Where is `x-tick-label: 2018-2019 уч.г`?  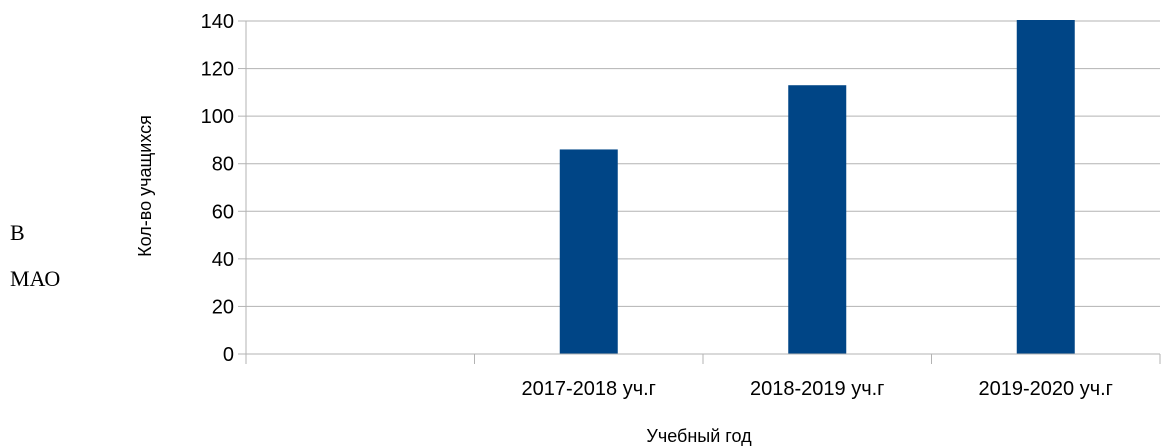 x-tick-label: 2018-2019 уч.г is located at coordinates (817, 389).